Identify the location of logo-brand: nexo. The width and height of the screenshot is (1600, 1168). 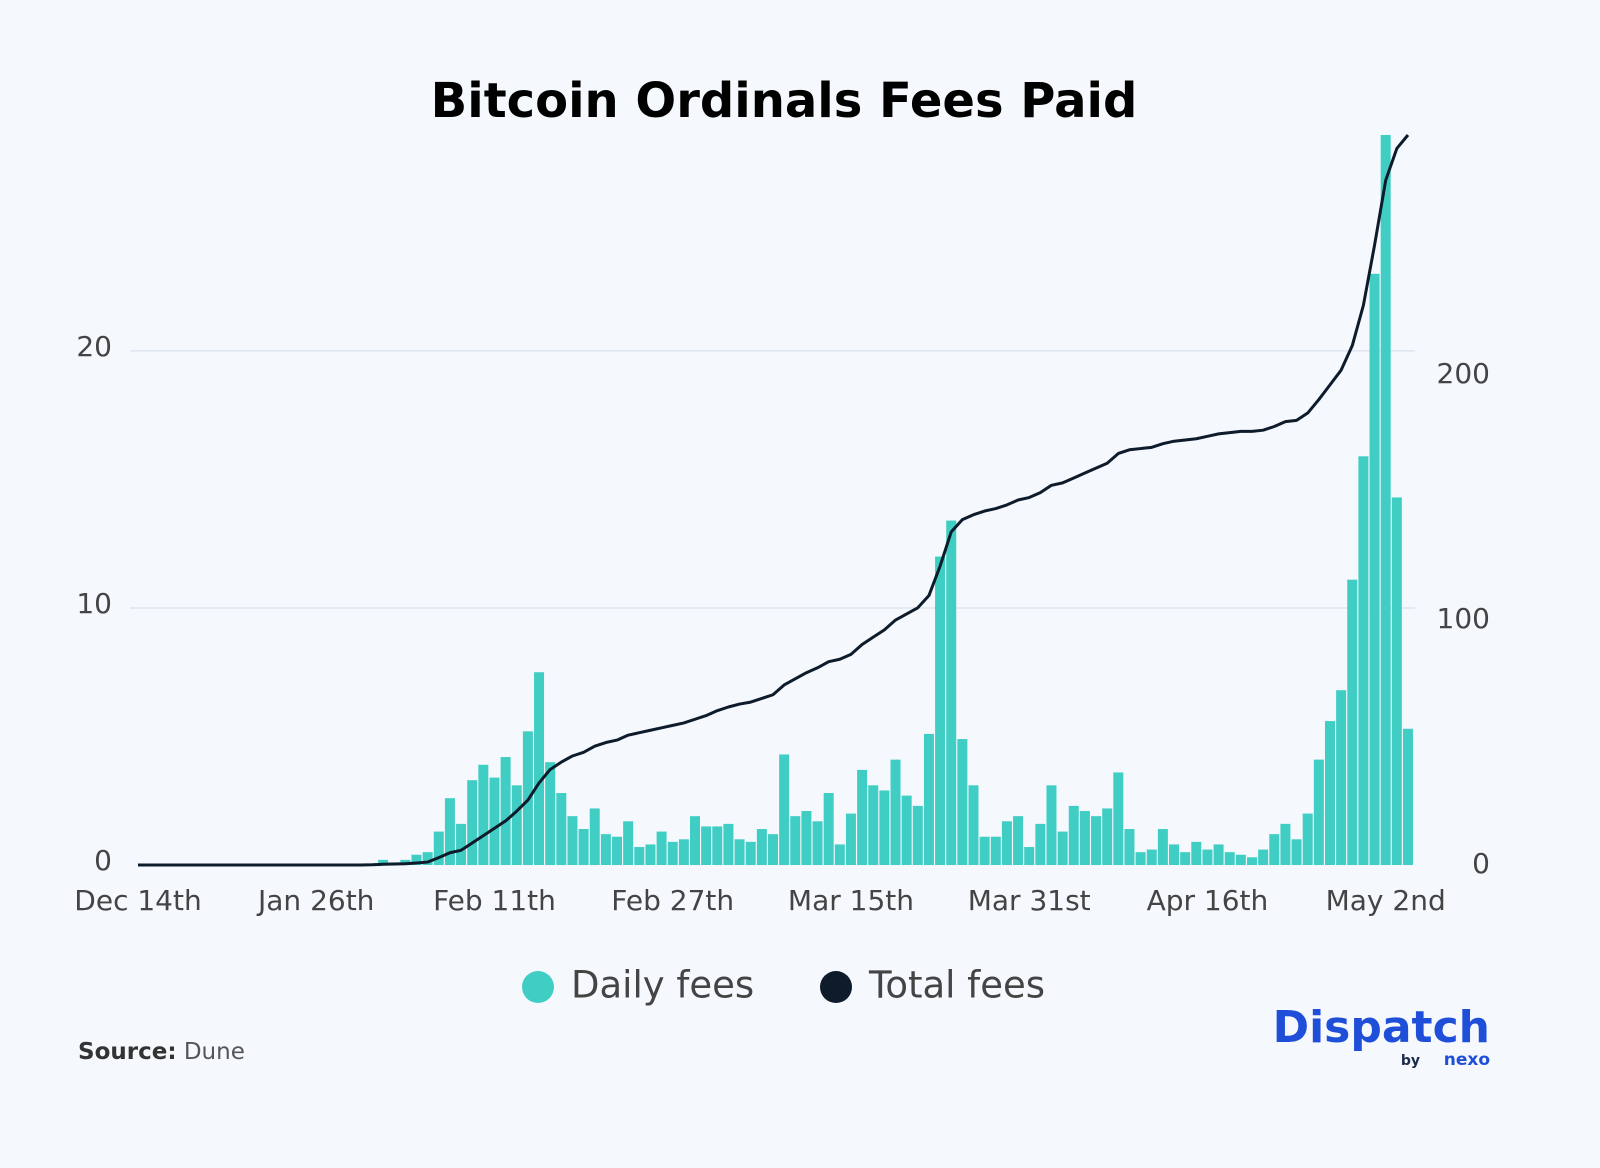
(1467, 1060).